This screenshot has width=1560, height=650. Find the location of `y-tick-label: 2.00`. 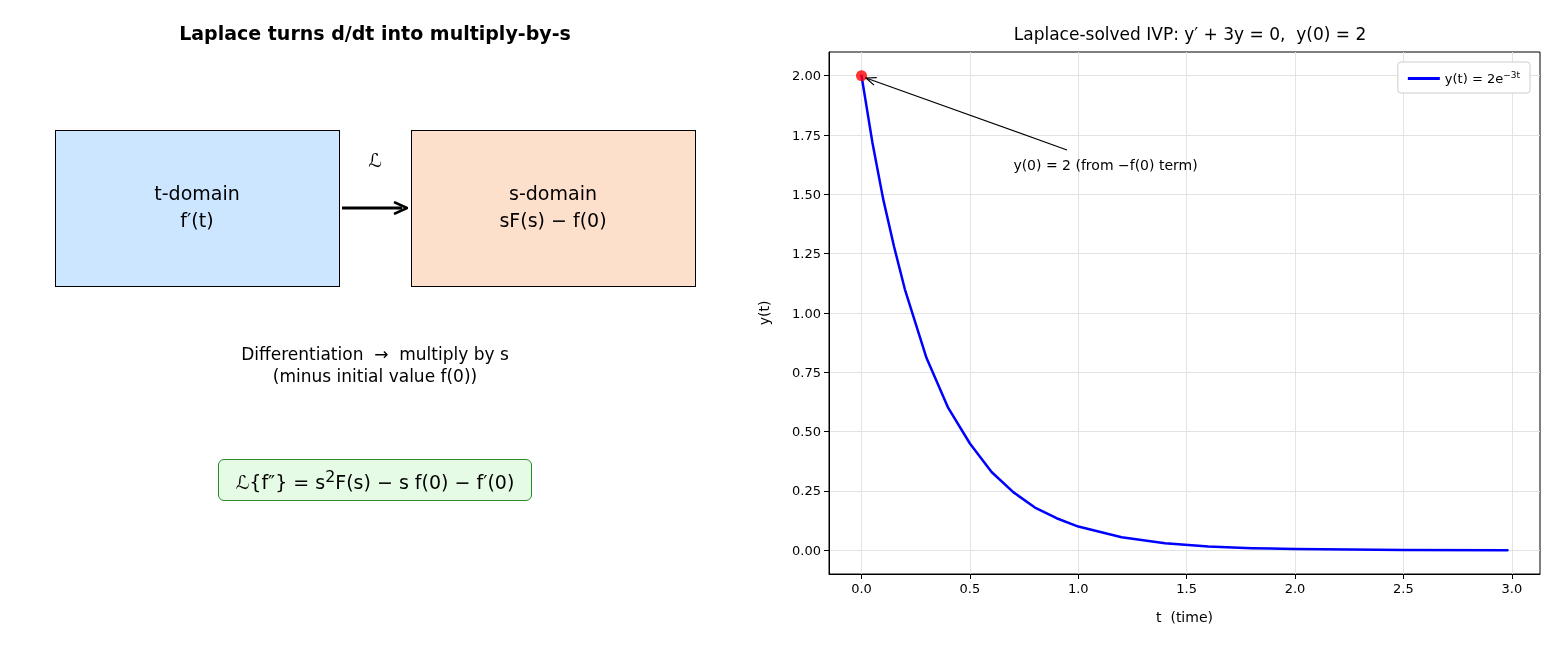

y-tick-label: 2.00 is located at coordinates (806, 76).